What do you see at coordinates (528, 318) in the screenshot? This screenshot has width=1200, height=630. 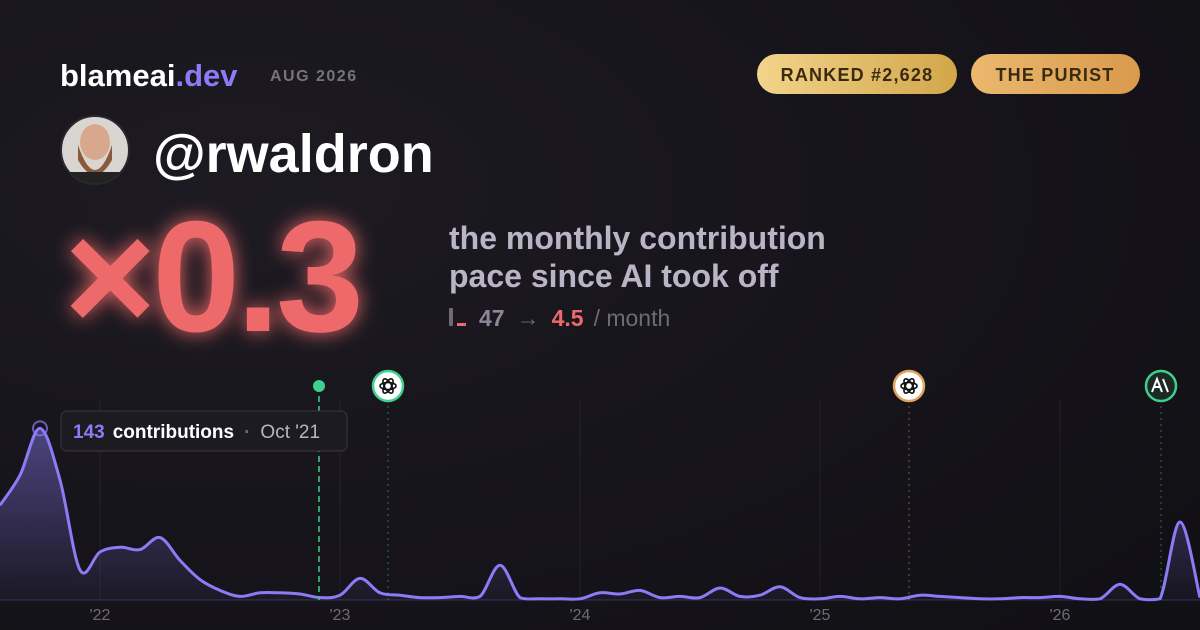 I see `pace-arrow: →` at bounding box center [528, 318].